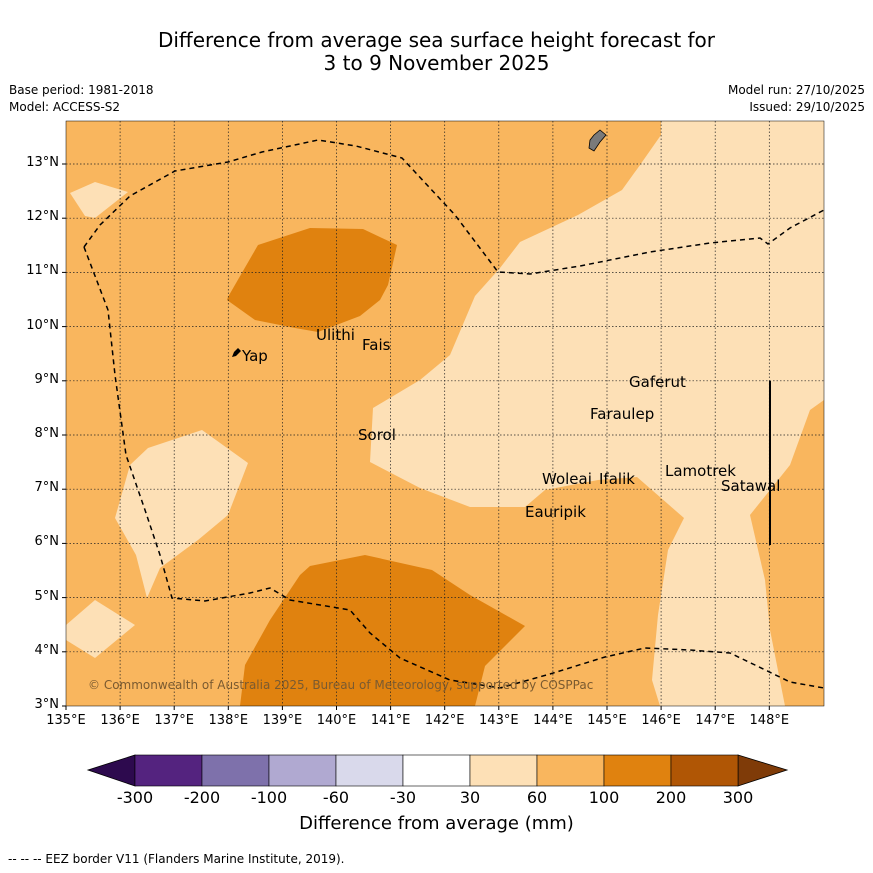 The image size is (873, 873). What do you see at coordinates (66, 720) in the screenshot?
I see `lon-tick-label: 135°E` at bounding box center [66, 720].